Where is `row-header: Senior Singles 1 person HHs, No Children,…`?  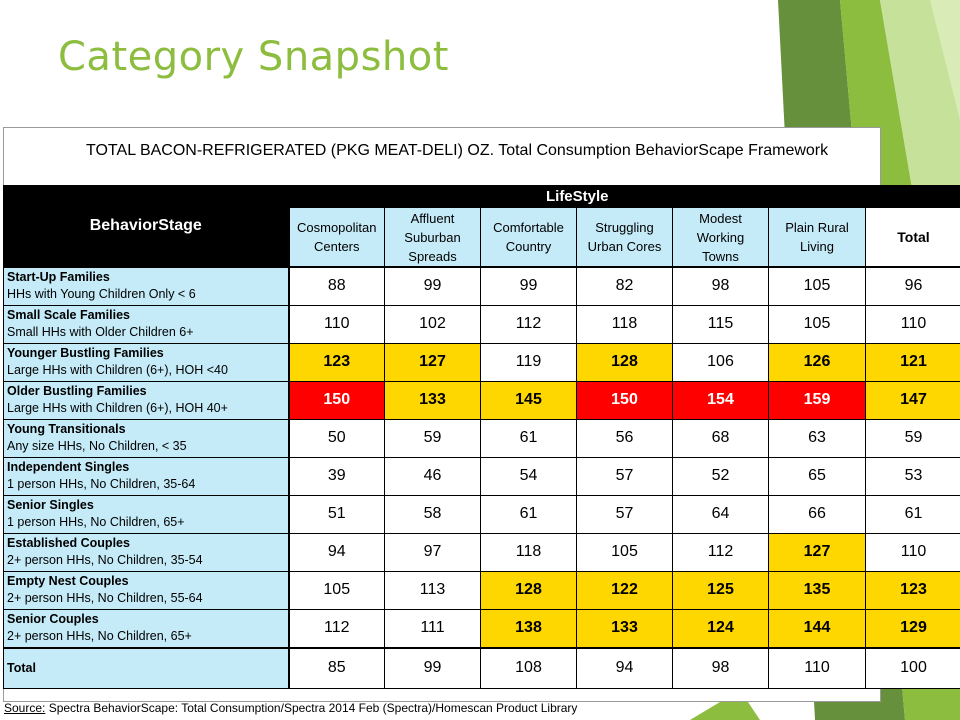 row-header: Senior Singles 1 person HHs, No Children,… is located at coordinates (146, 514).